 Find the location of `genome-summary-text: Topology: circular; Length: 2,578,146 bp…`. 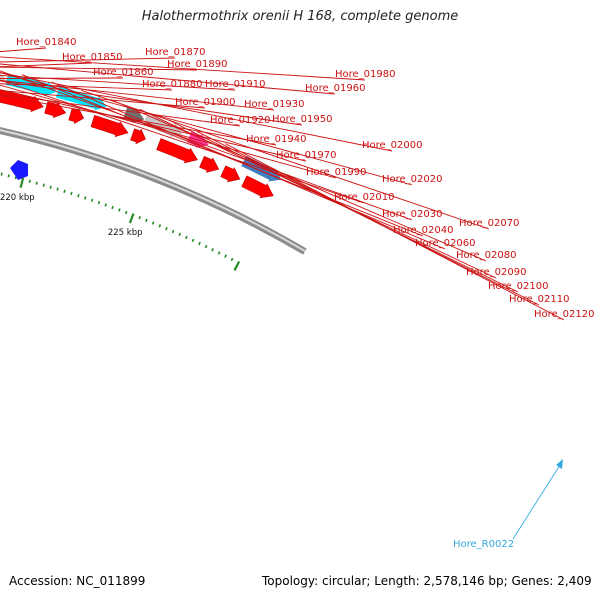

genome-summary-text: Topology: circular; Length: 2,578,146 bp… is located at coordinates (427, 581).